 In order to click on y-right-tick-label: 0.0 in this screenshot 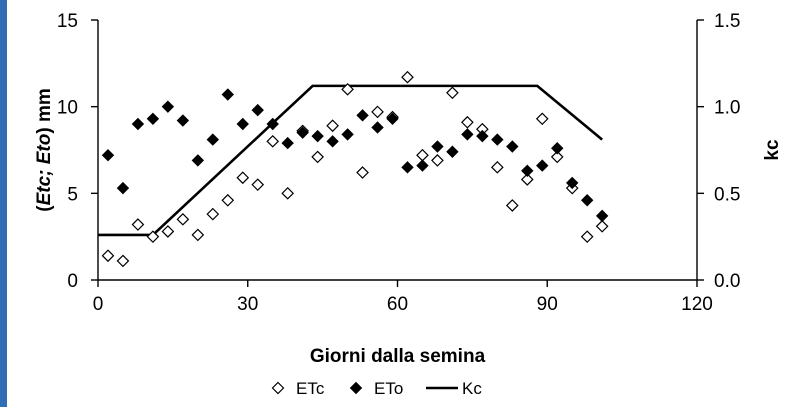, I will do `click(727, 281)`.